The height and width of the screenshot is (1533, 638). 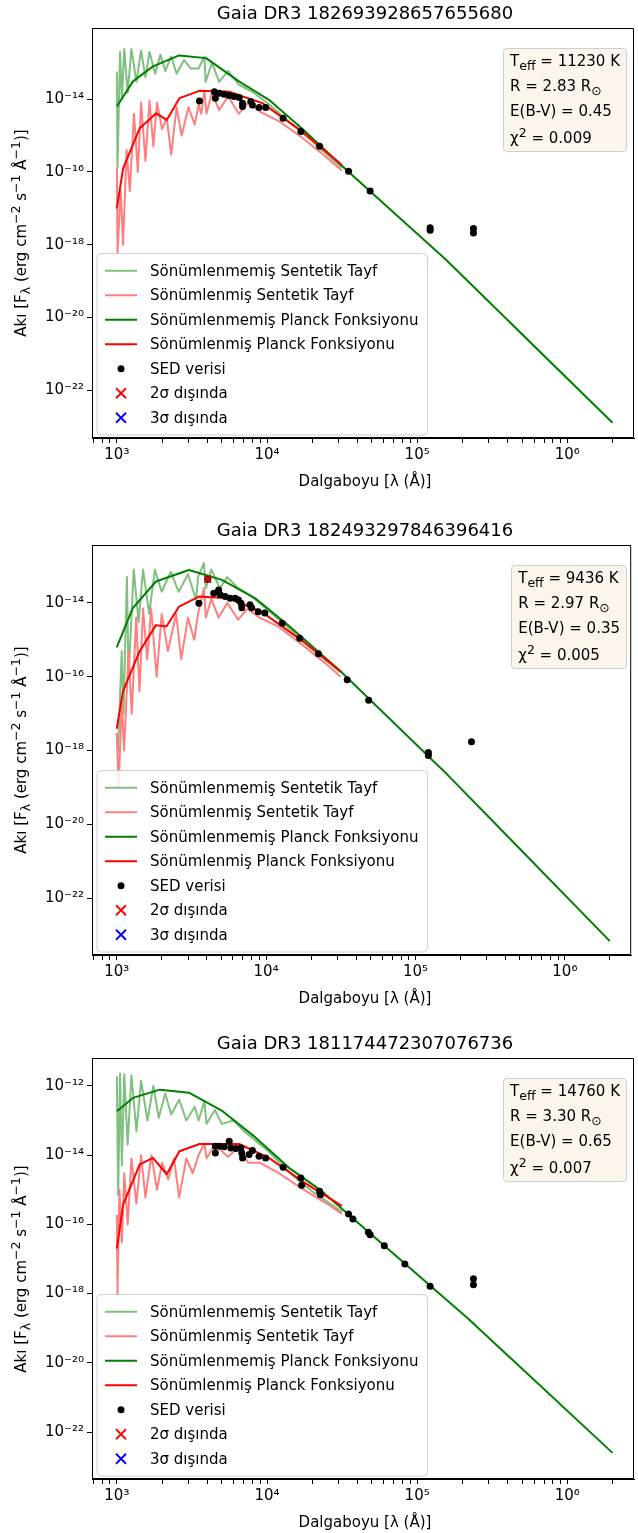 What do you see at coordinates (559, 653) in the screenshot?
I see `annotation: χ$^{2}$ = 0.005` at bounding box center [559, 653].